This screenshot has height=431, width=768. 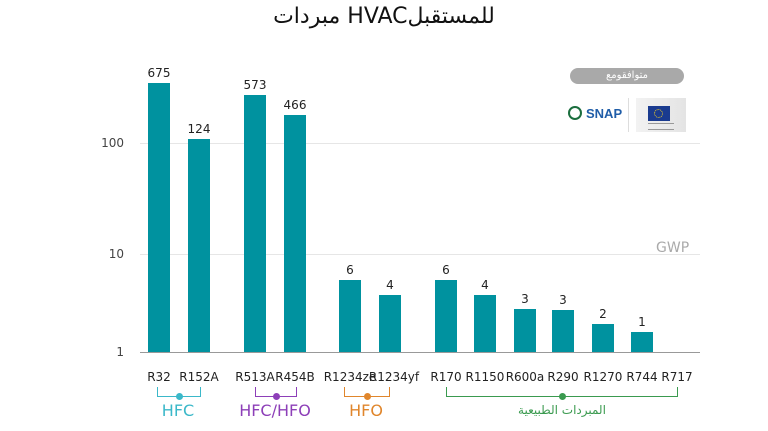 What do you see at coordinates (120, 352) in the screenshot?
I see `y-tick-1: 1` at bounding box center [120, 352].